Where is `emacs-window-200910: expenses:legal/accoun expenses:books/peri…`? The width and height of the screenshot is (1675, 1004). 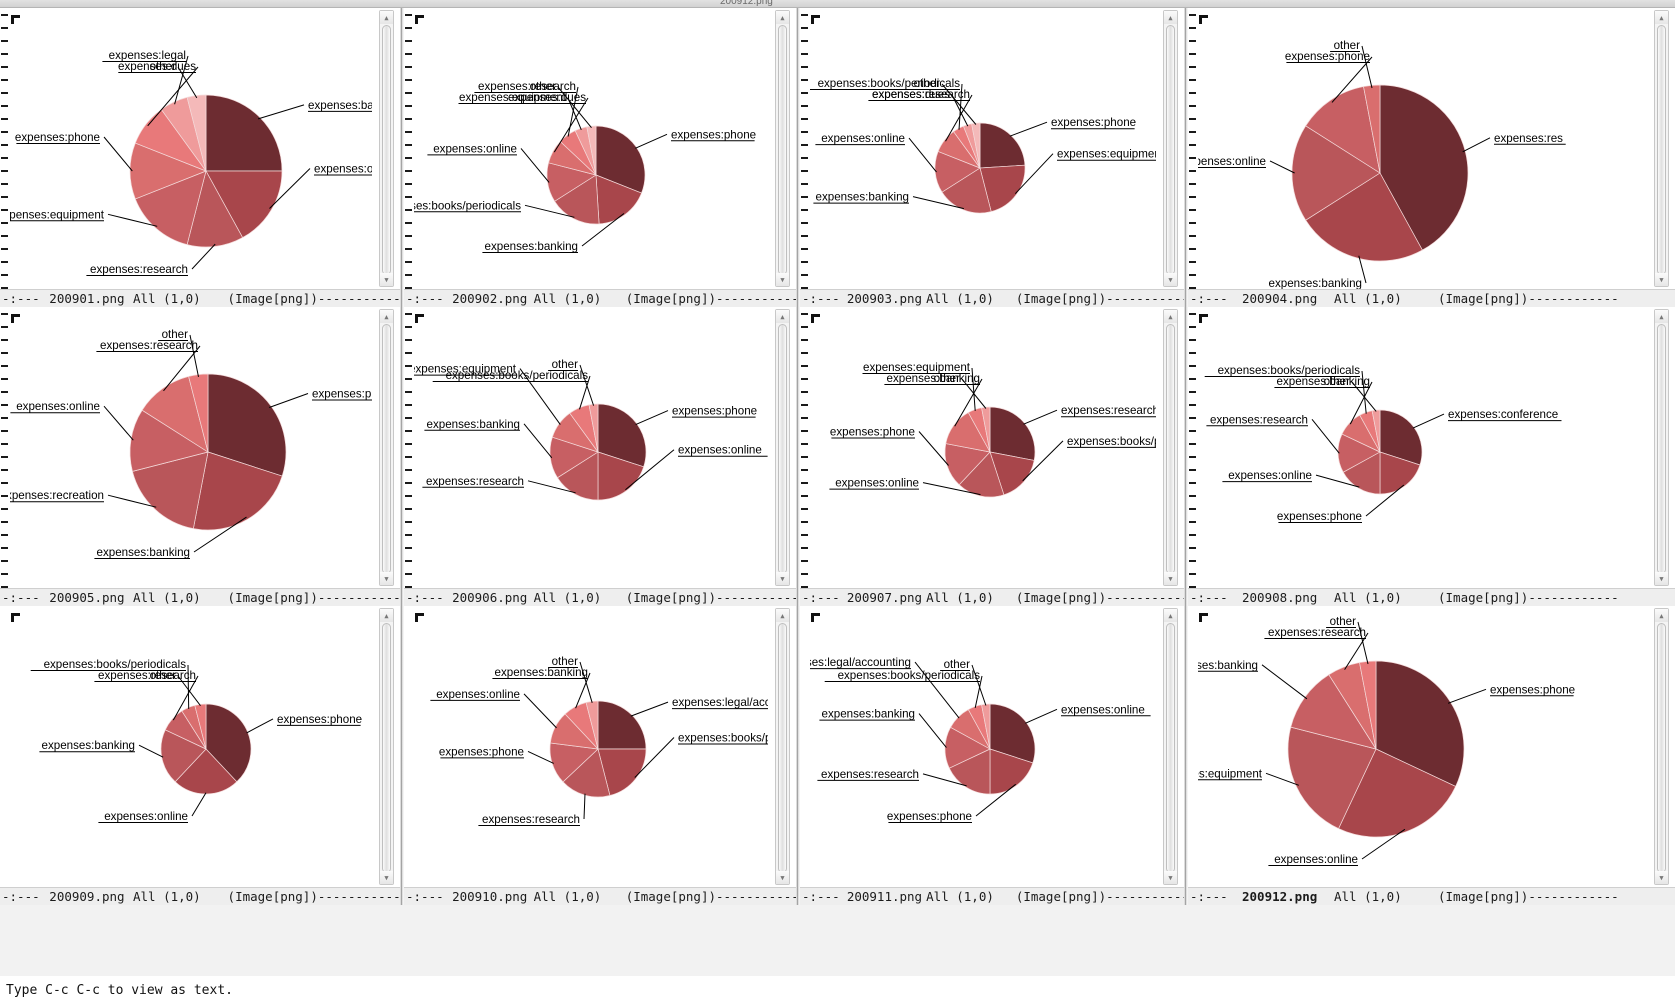 emacs-window-200910: expenses:legal/accoun expenses:books/peri… is located at coordinates (600, 755).